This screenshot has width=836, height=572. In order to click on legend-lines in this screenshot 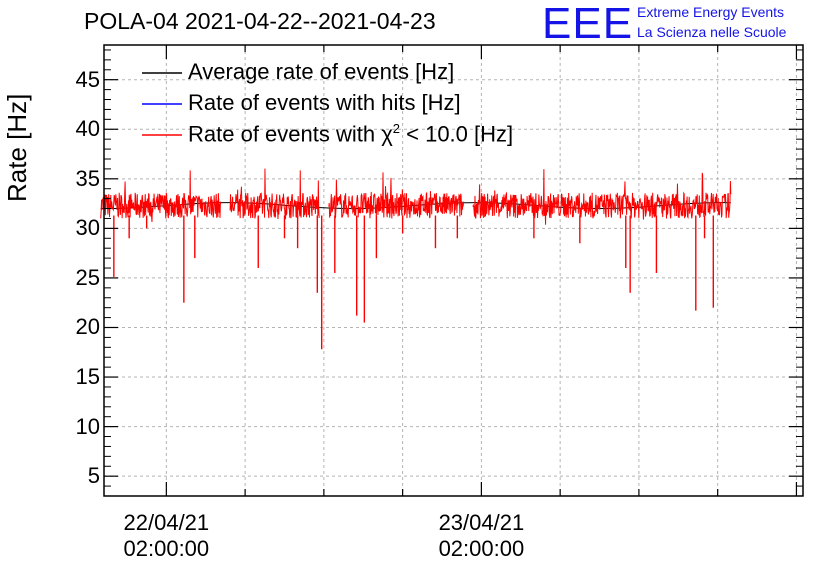, I will do `click(162, 104)`.